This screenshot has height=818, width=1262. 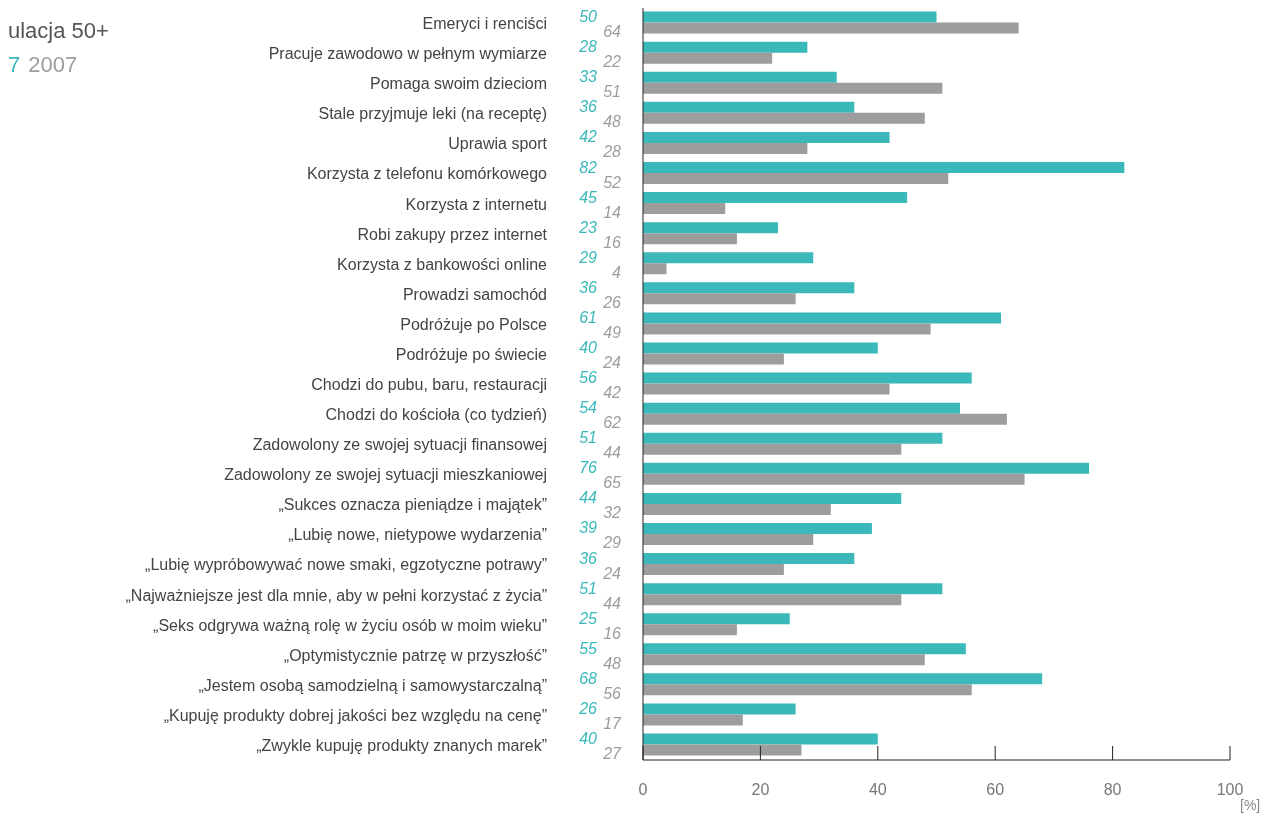 What do you see at coordinates (385, 475) in the screenshot?
I see `y-tick-label: Zadowolony ze swojej sytuacji mieszkaniowej` at bounding box center [385, 475].